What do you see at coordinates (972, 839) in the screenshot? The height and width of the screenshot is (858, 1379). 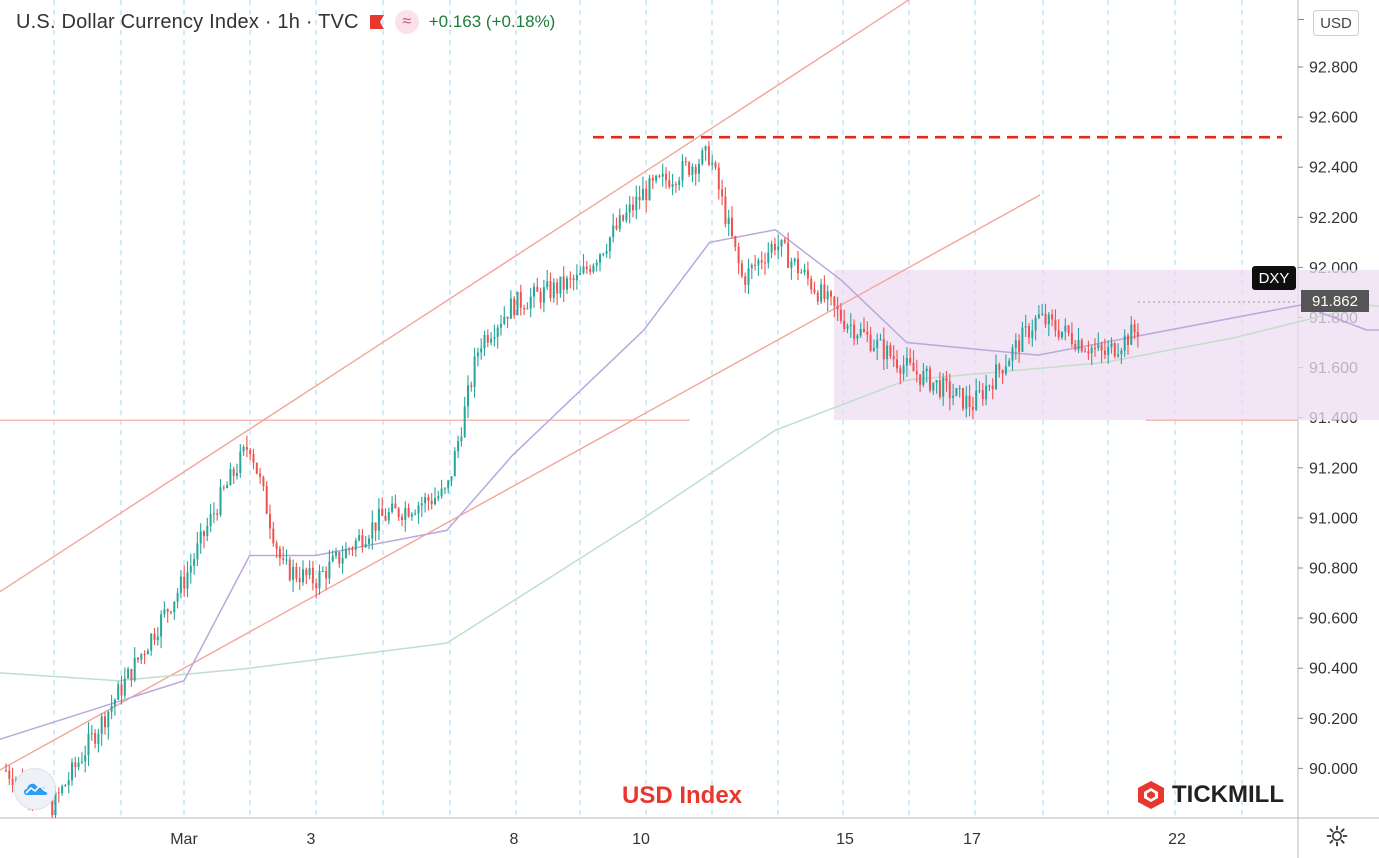 I see `x-tick-label: 17` at bounding box center [972, 839].